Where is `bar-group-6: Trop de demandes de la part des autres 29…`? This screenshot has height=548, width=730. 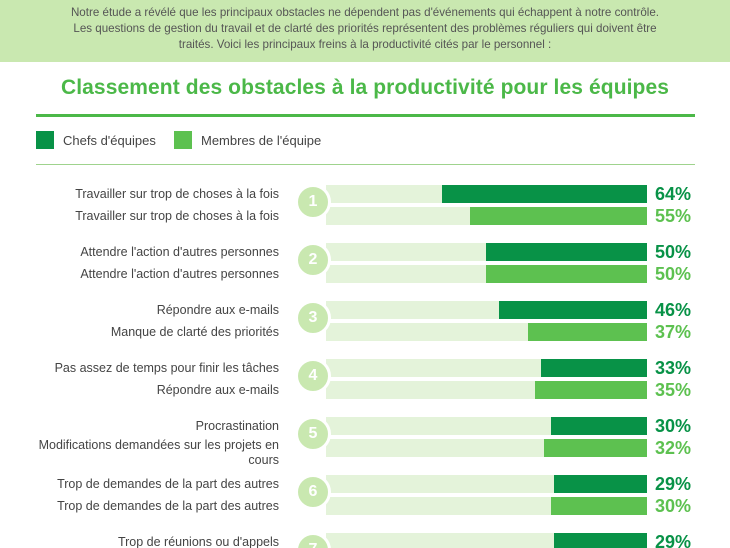 bar-group-6: Trop de demandes de la part des autres 29… is located at coordinates (365, 493).